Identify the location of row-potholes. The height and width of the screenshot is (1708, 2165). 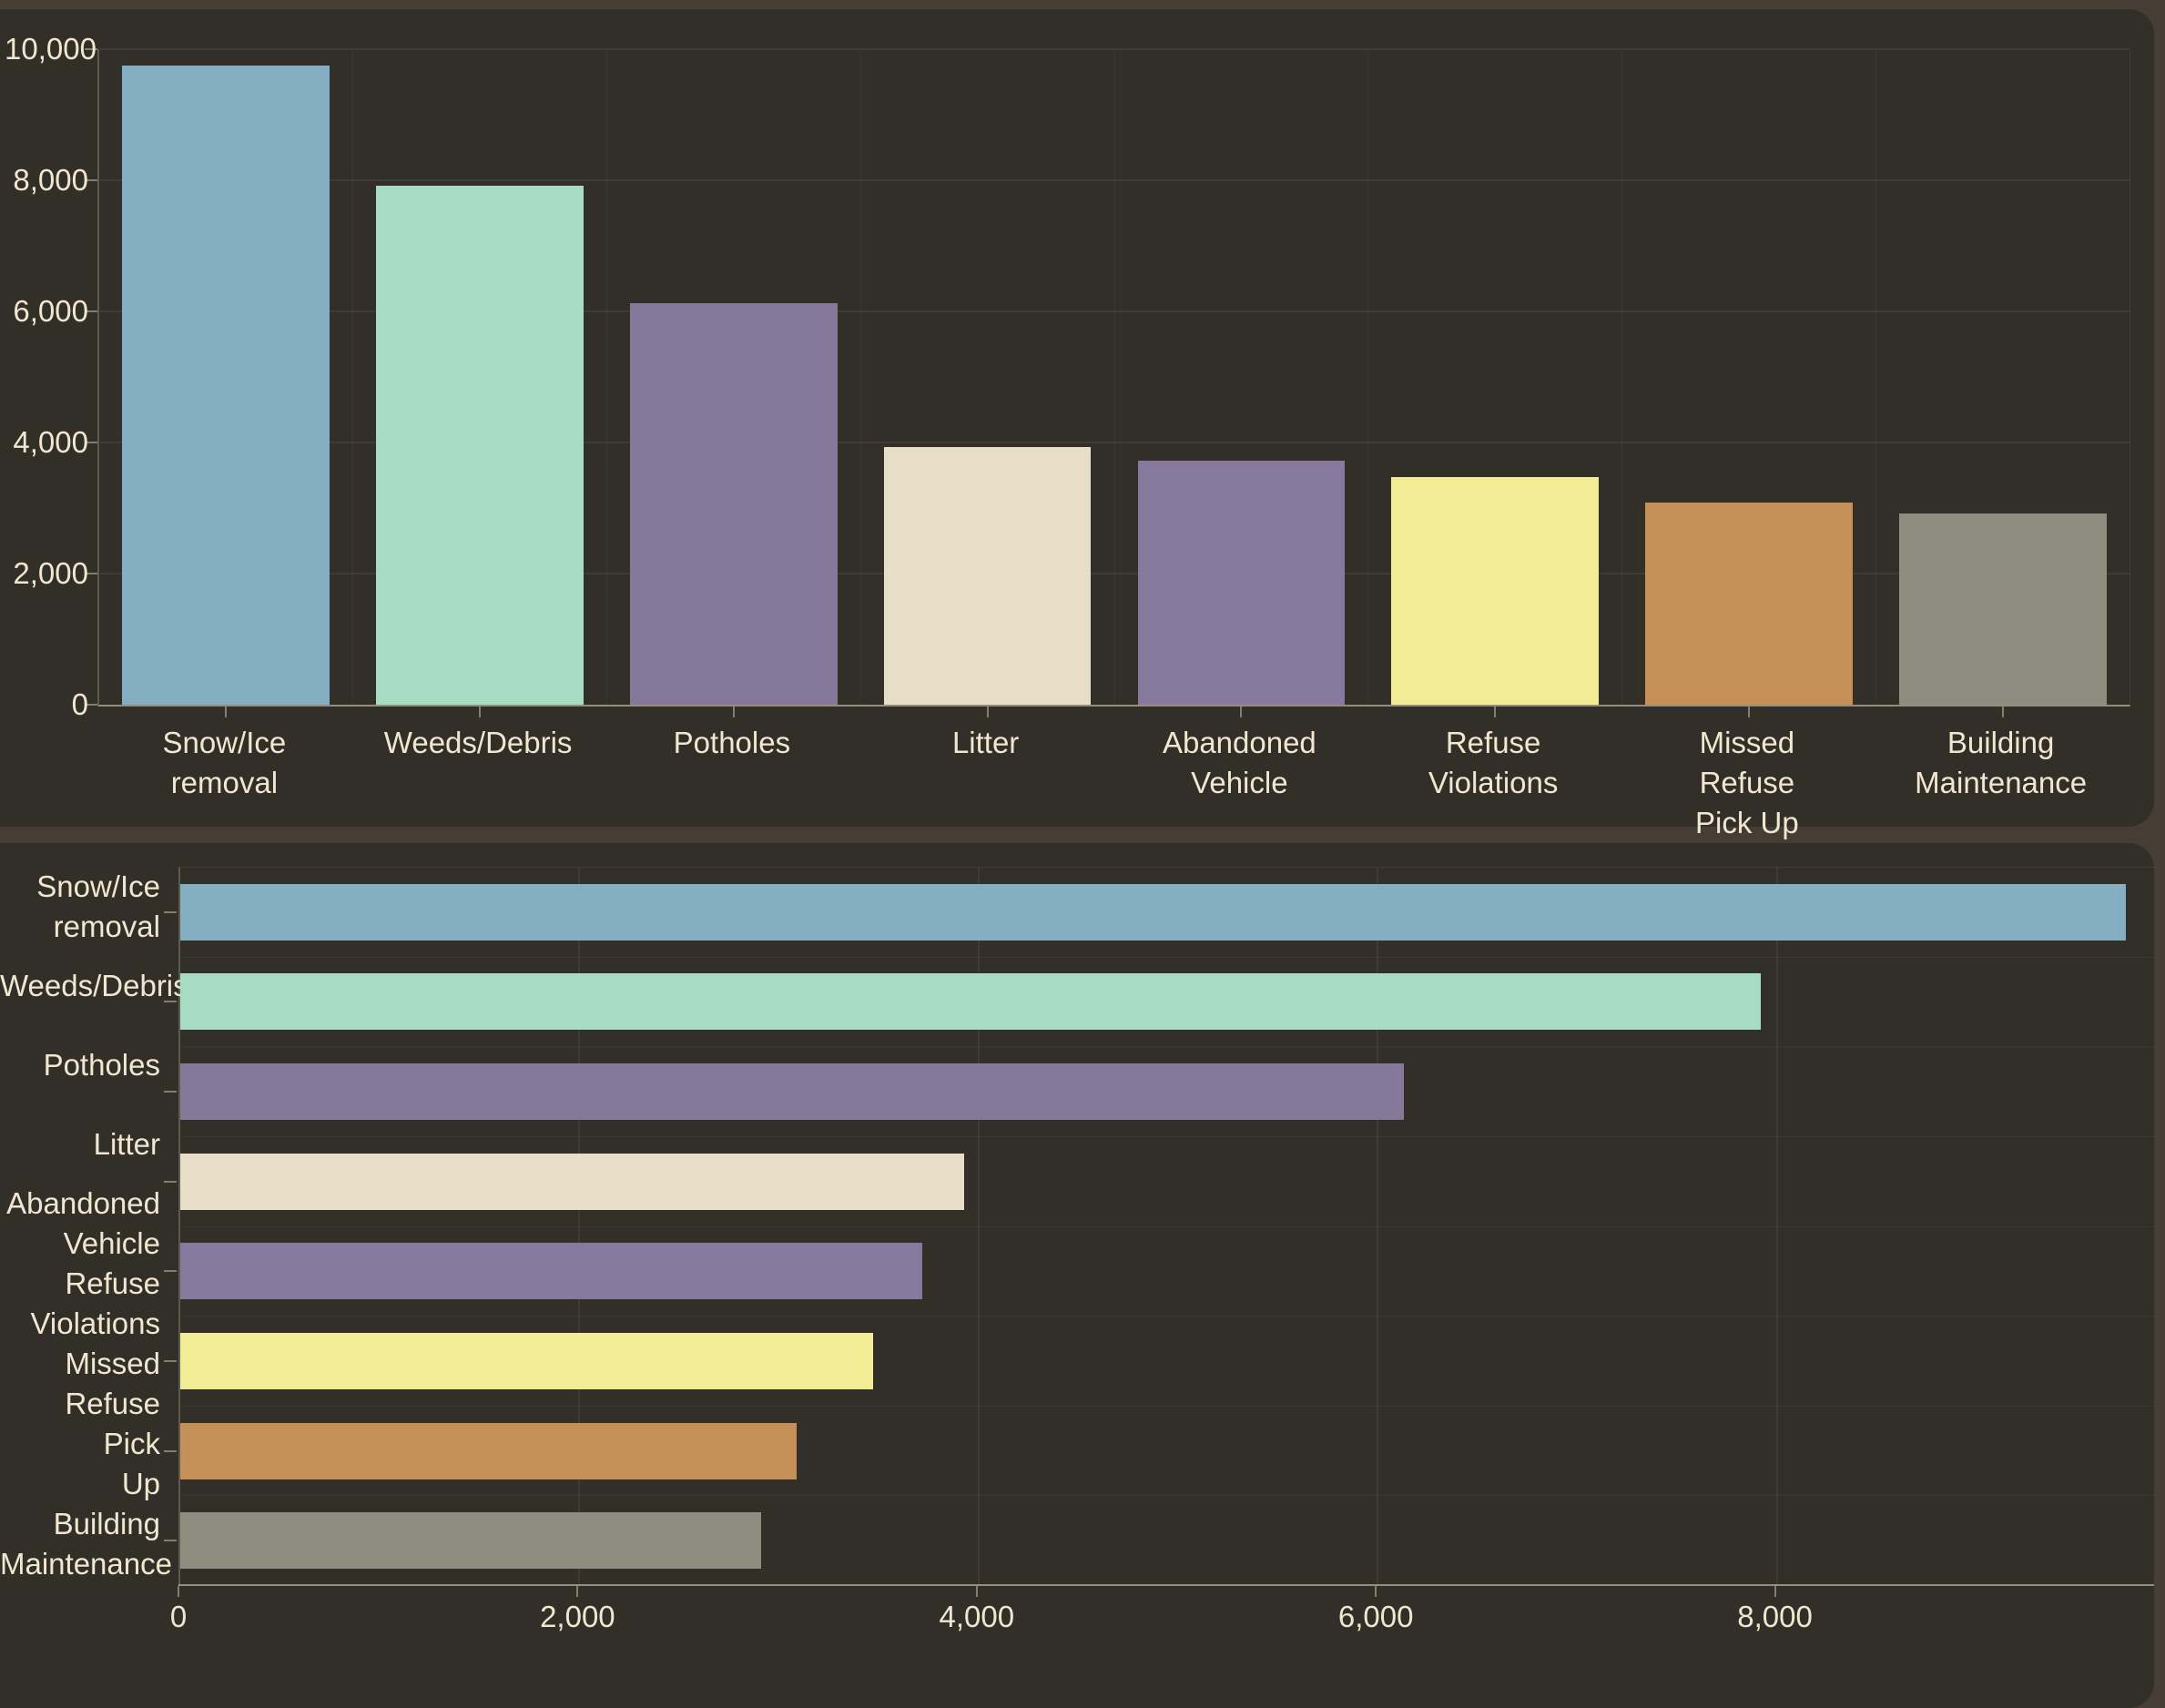
(1160, 1091).